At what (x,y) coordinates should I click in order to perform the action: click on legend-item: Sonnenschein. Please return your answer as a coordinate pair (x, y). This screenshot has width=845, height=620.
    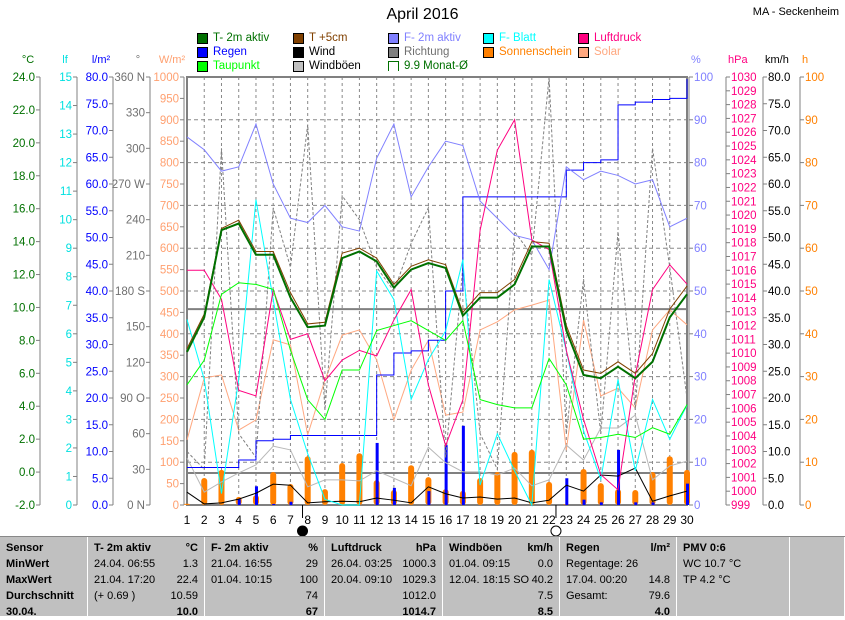
    Looking at the image, I should click on (527, 52).